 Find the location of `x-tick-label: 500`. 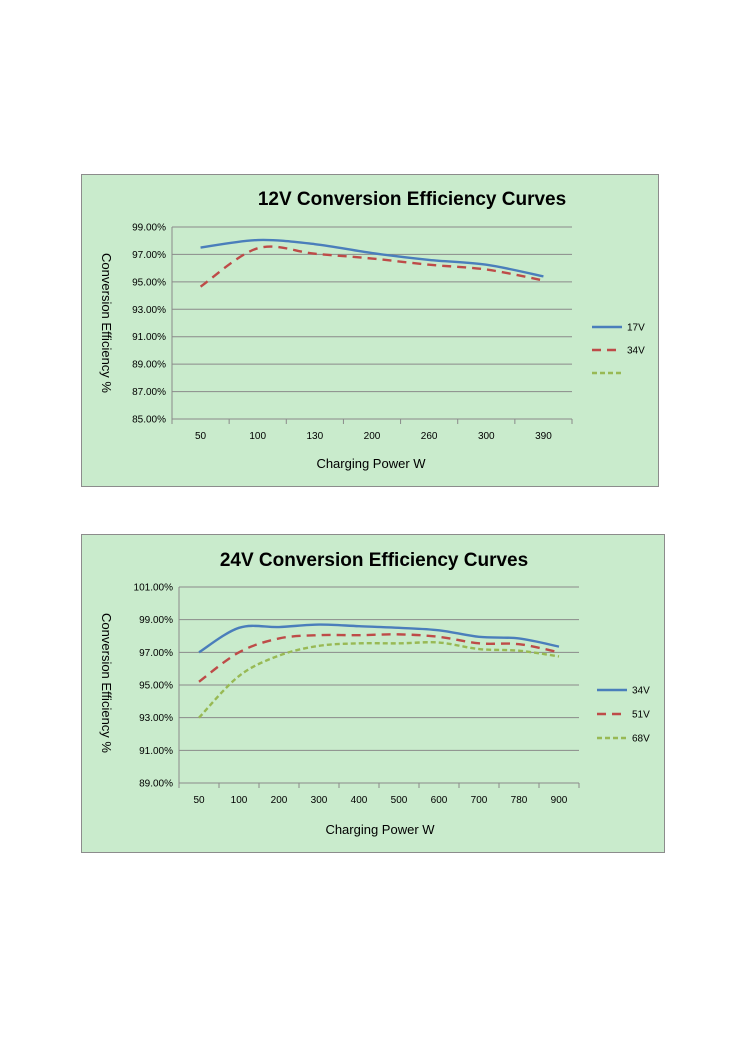

x-tick-label: 500 is located at coordinates (399, 800).